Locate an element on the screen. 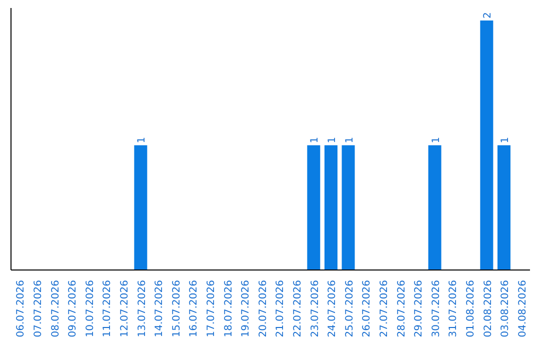 The image size is (540, 340). x-tick-label: 03.08.2026 is located at coordinates (506, 309).